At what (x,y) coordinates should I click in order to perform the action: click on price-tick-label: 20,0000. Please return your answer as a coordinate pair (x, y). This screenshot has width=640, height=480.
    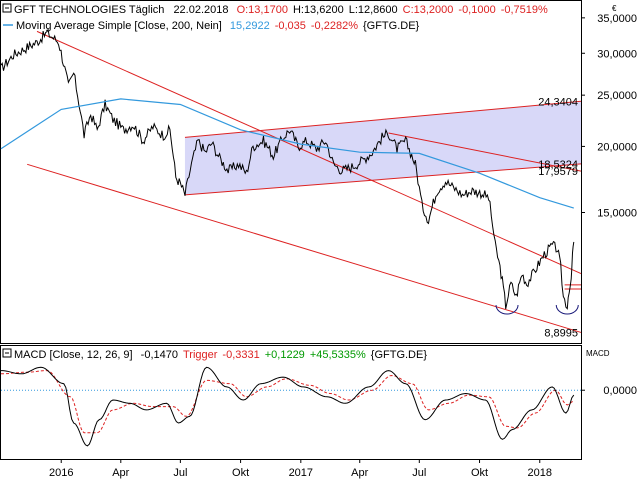
    Looking at the image, I should click on (617, 147).